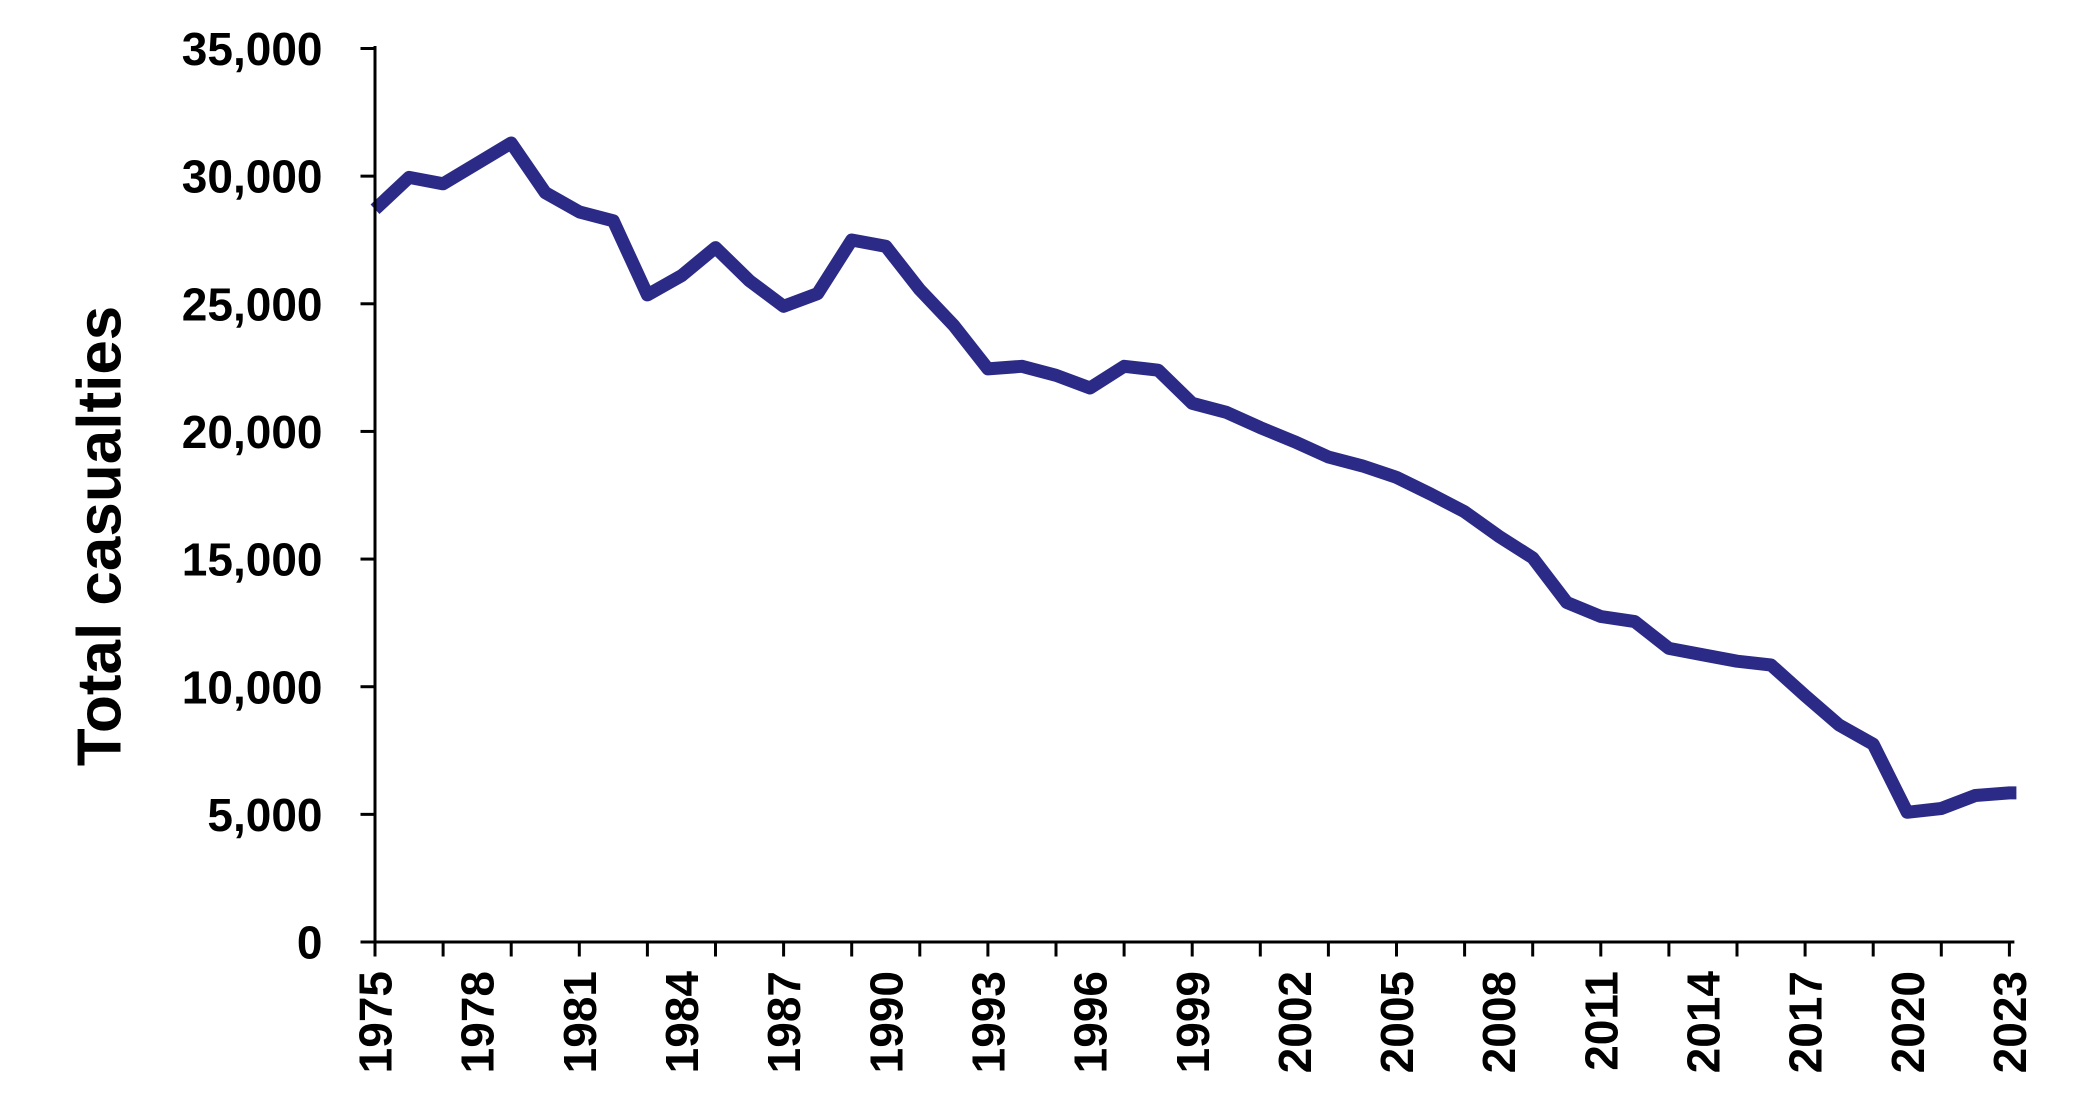 This screenshot has width=2073, height=1100. I want to click on y-tick-label: 30,000, so click(252, 177).